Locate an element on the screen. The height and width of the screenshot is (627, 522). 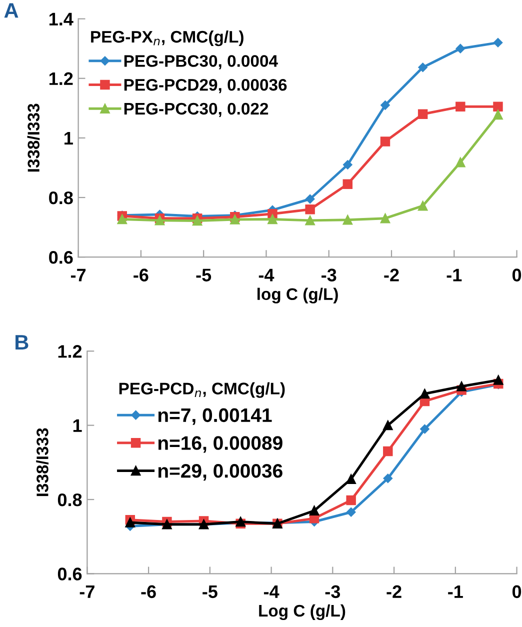
y-tick-label: 1.4 is located at coordinates (61, 19).